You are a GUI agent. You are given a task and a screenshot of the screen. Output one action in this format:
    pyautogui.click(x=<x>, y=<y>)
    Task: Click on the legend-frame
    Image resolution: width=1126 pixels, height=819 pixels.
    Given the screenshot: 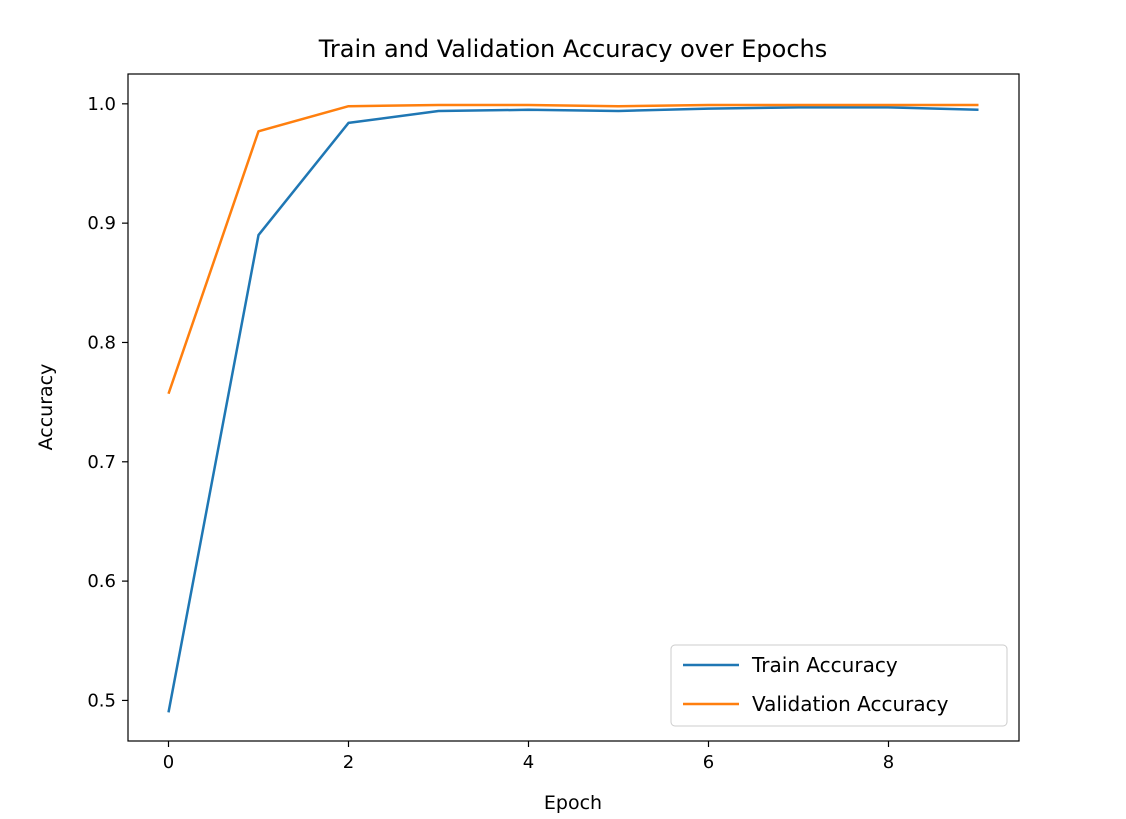 What is the action you would take?
    pyautogui.click(x=839, y=685)
    